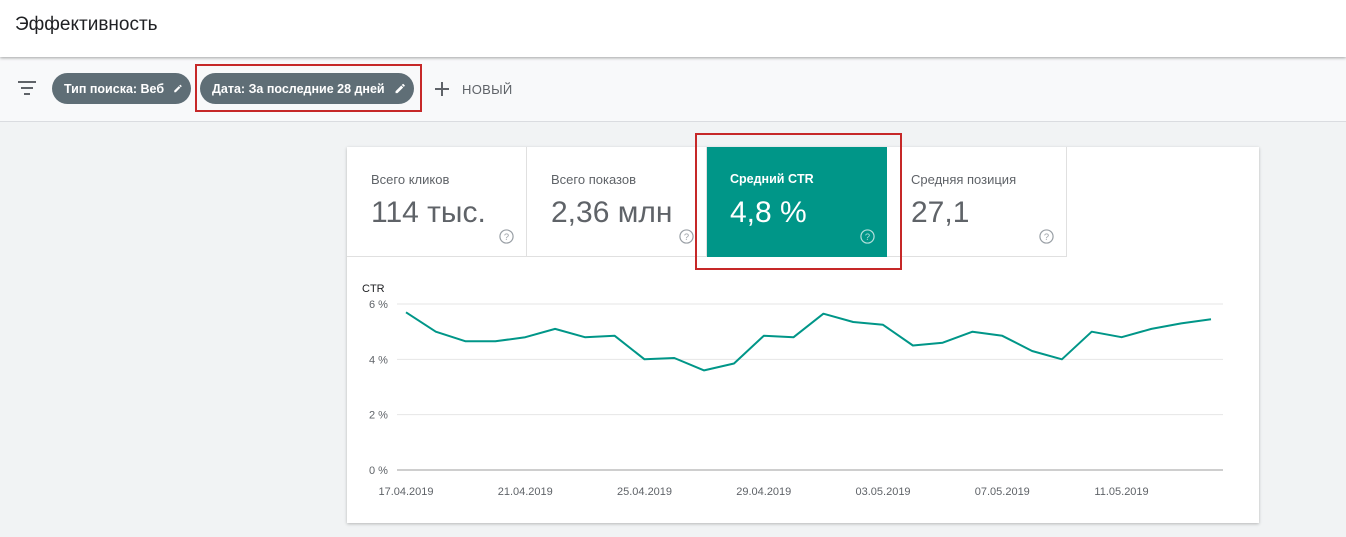 This screenshot has width=1346, height=537. What do you see at coordinates (405, 492) in the screenshot?
I see `x-tick-label: 17.04.2019` at bounding box center [405, 492].